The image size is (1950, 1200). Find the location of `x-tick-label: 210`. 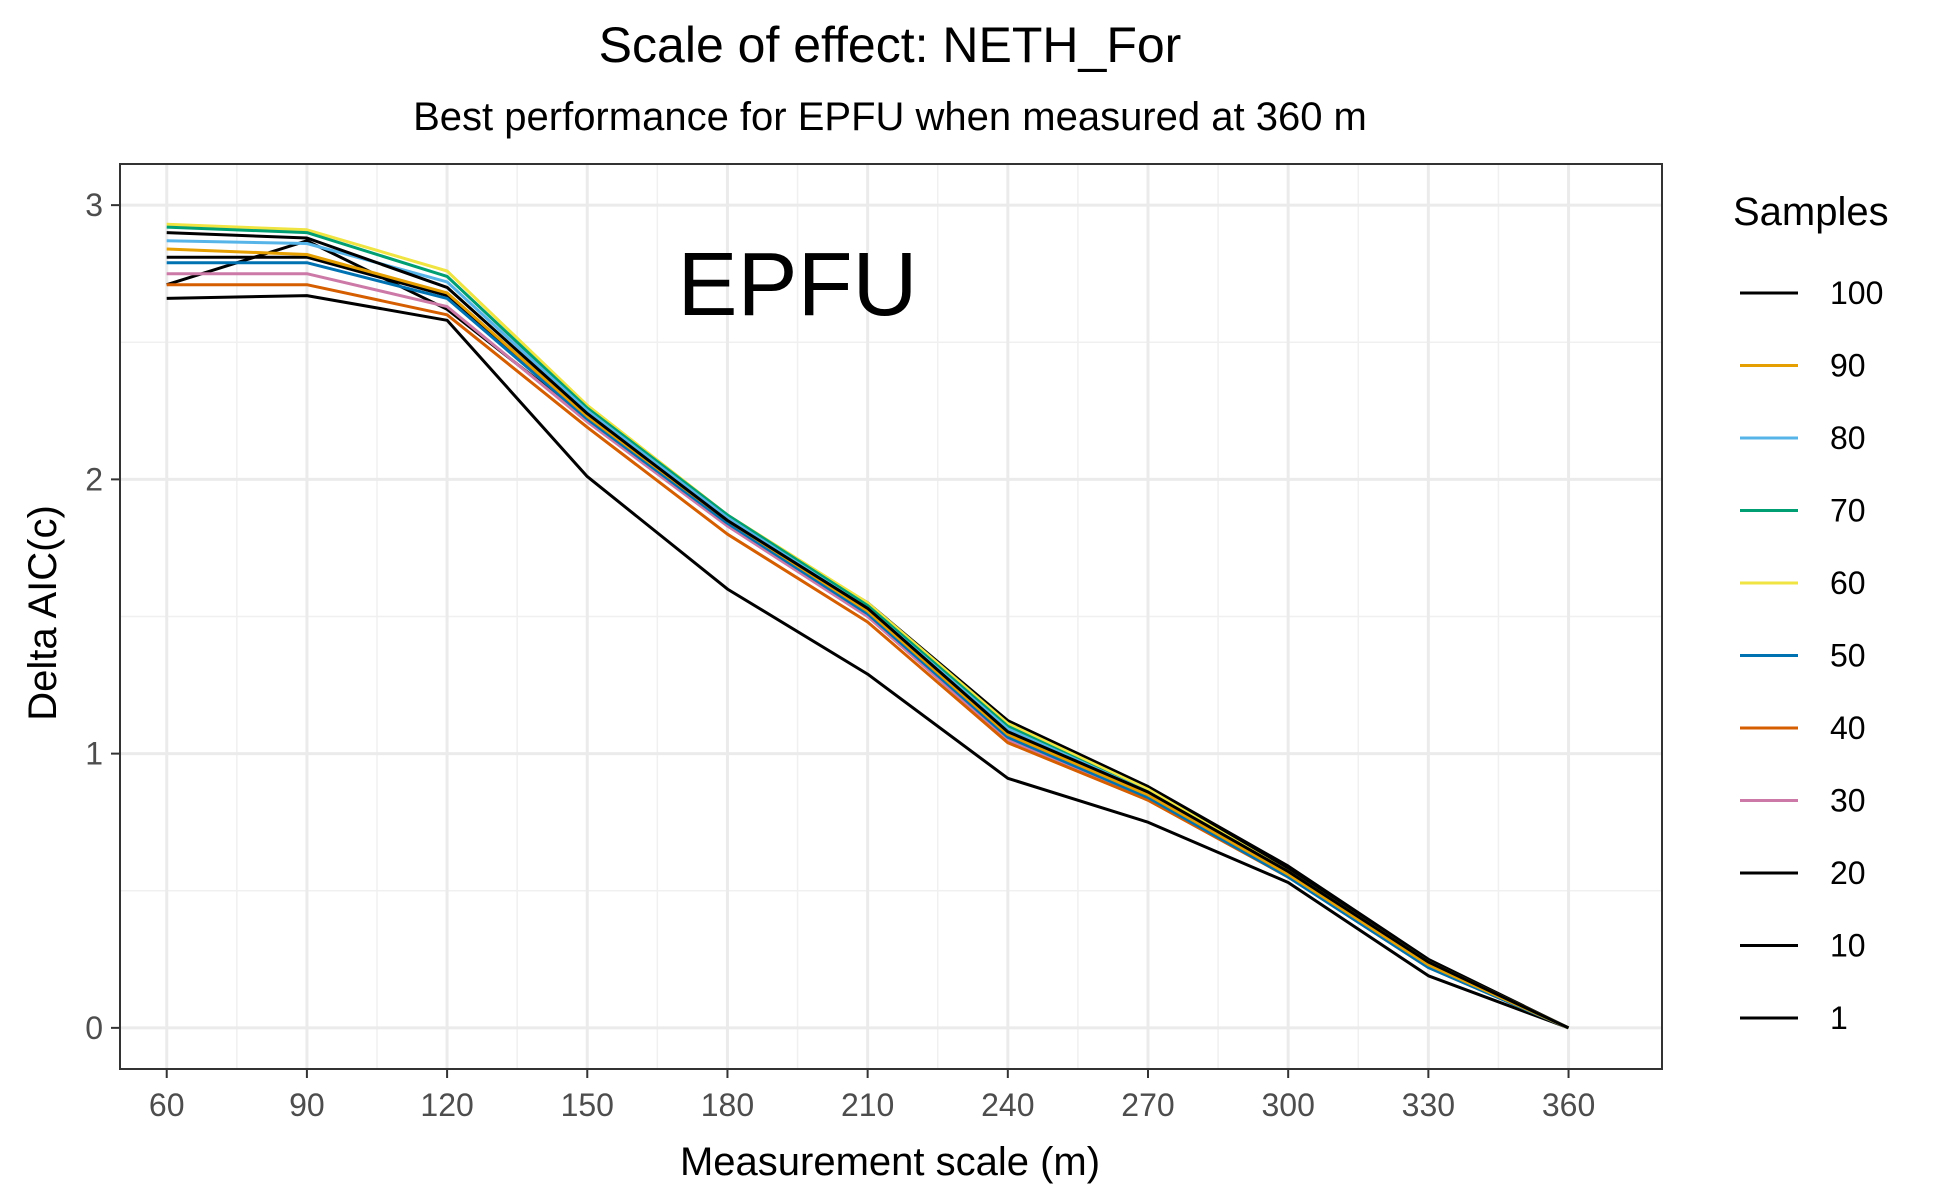

x-tick-label: 210 is located at coordinates (867, 1105).